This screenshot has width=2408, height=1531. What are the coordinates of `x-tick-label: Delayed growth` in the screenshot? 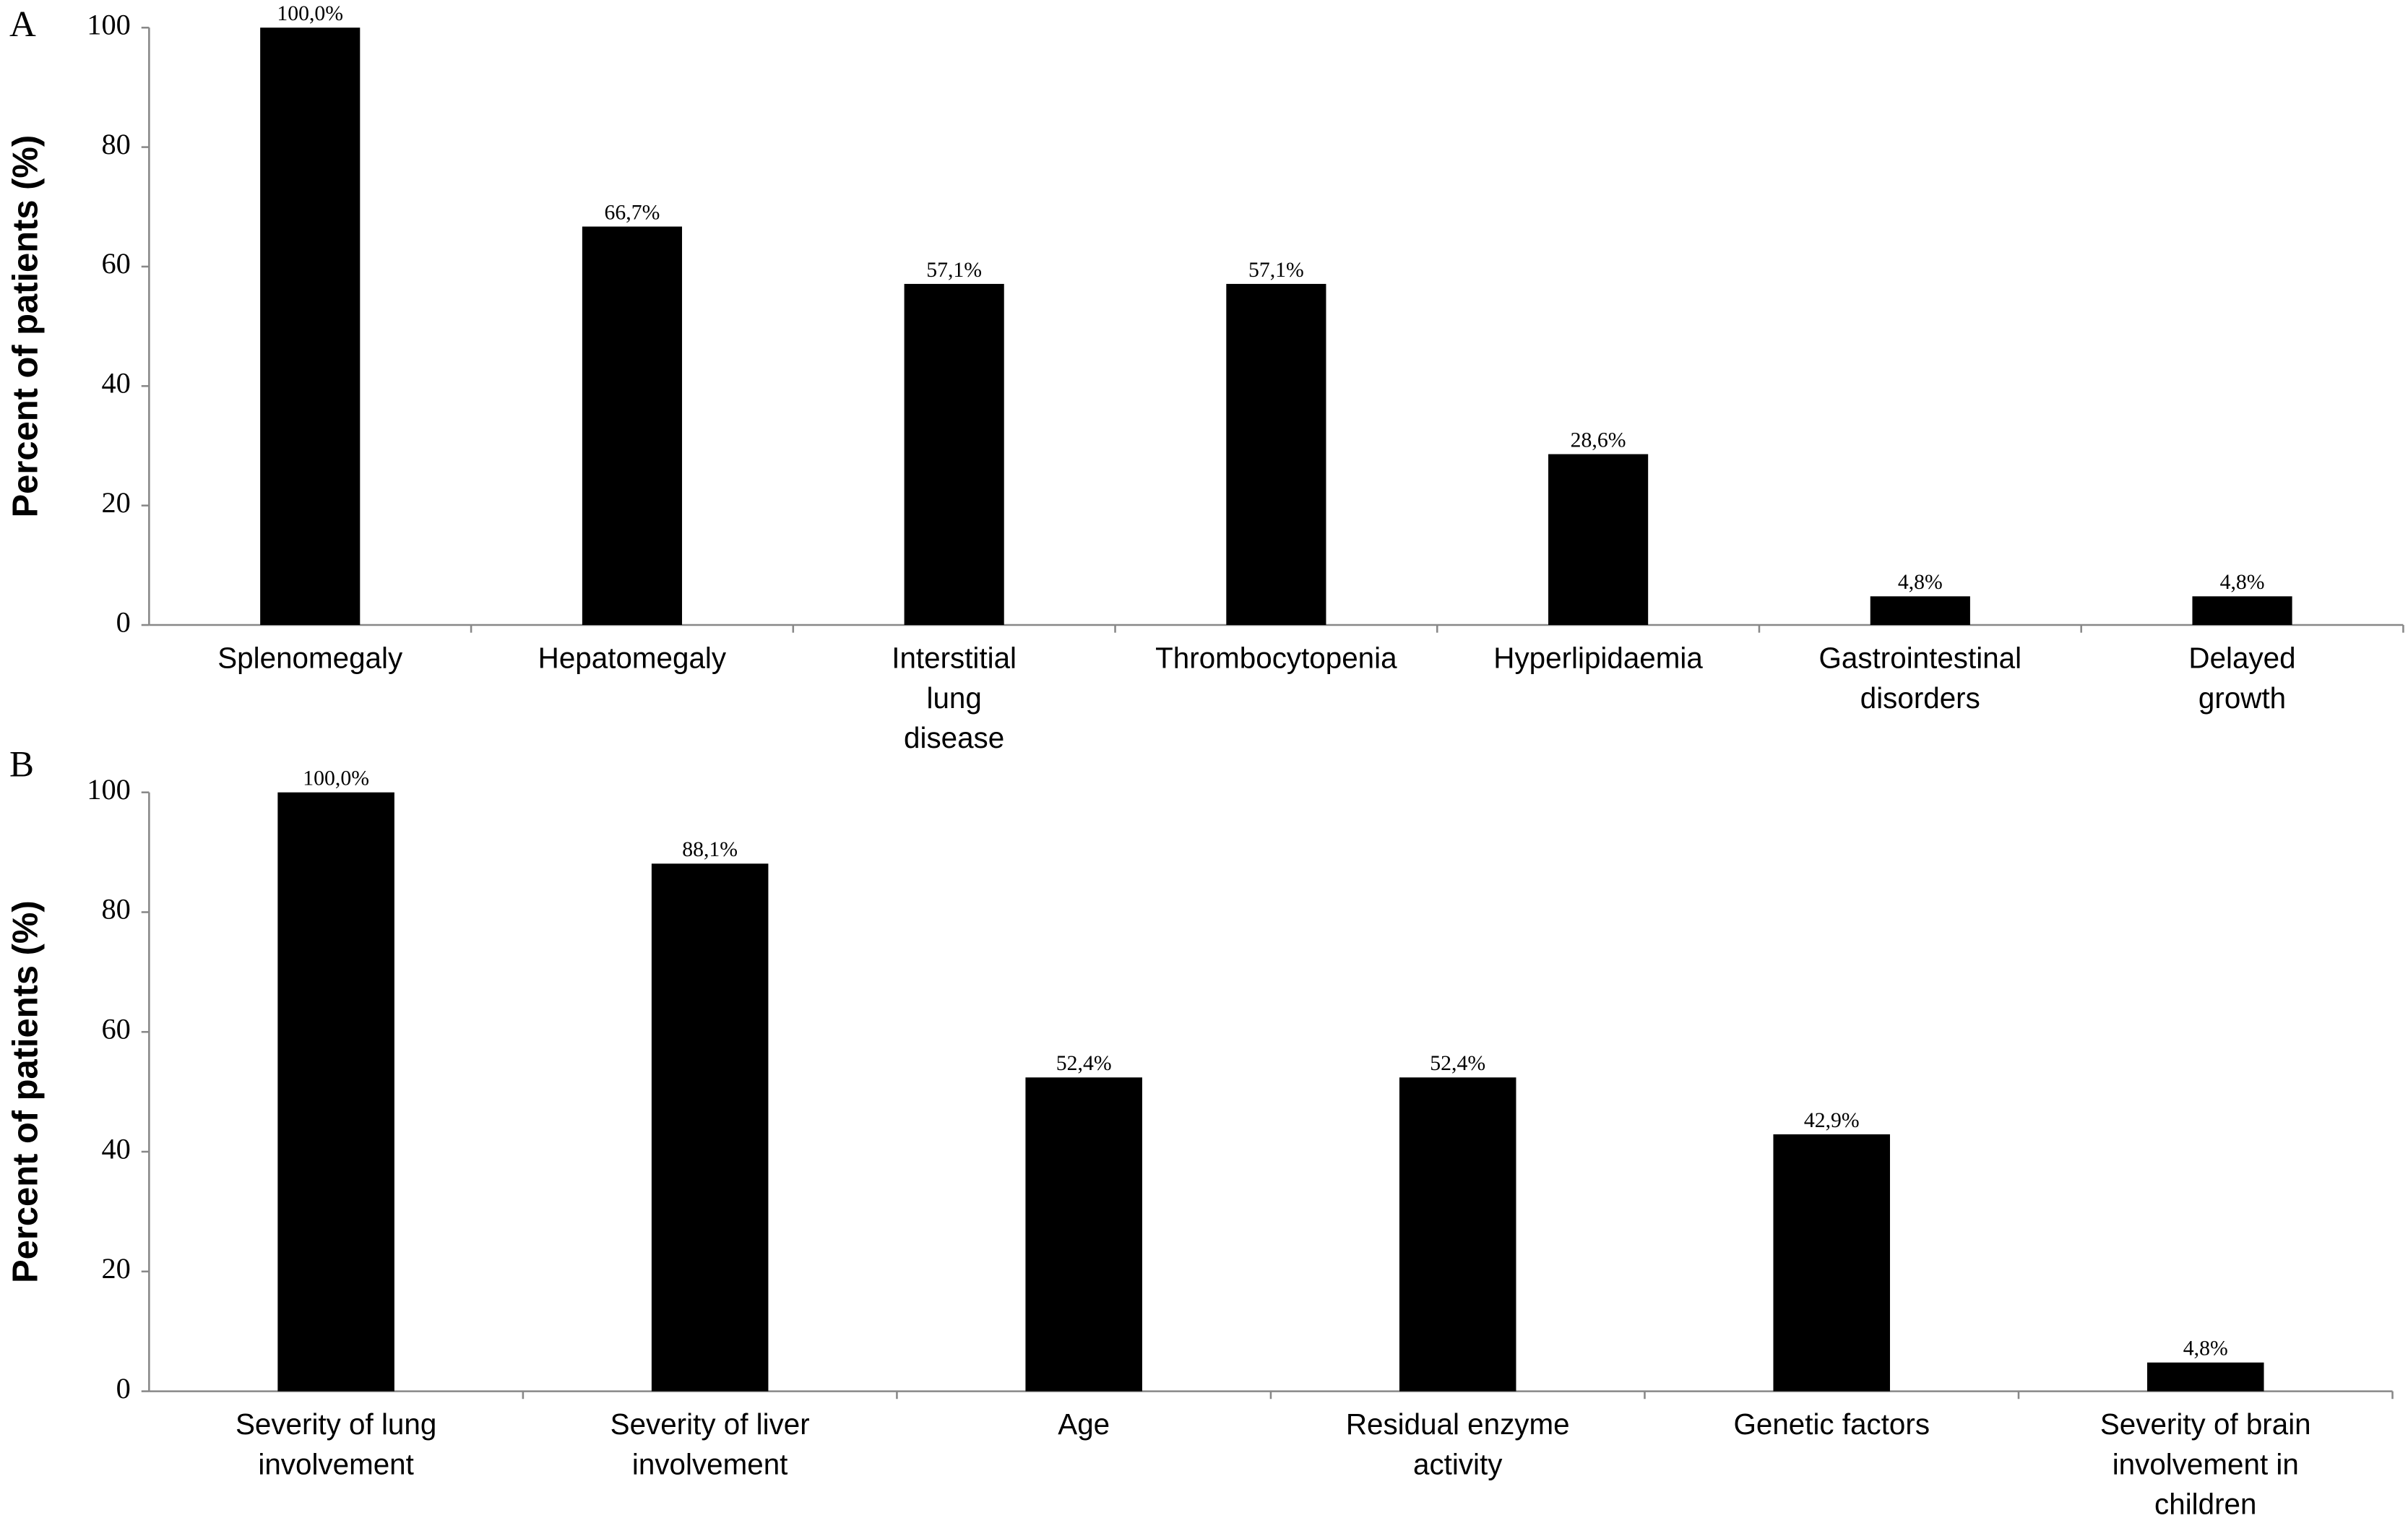 It's located at (2242, 680).